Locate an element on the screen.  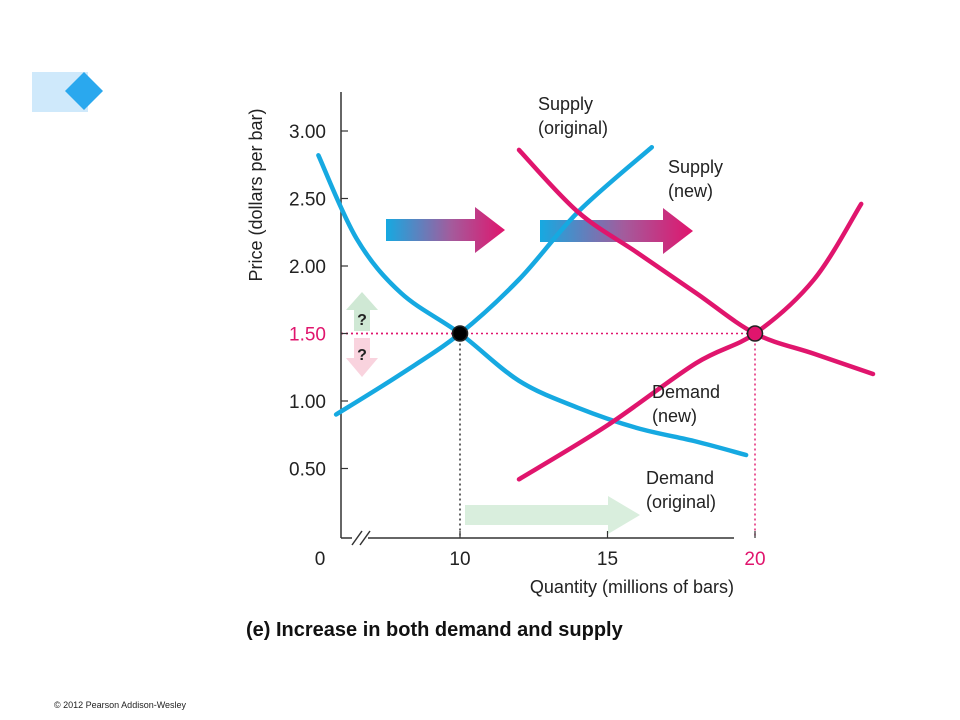
x-origin-label: 0 is located at coordinates (320, 559).